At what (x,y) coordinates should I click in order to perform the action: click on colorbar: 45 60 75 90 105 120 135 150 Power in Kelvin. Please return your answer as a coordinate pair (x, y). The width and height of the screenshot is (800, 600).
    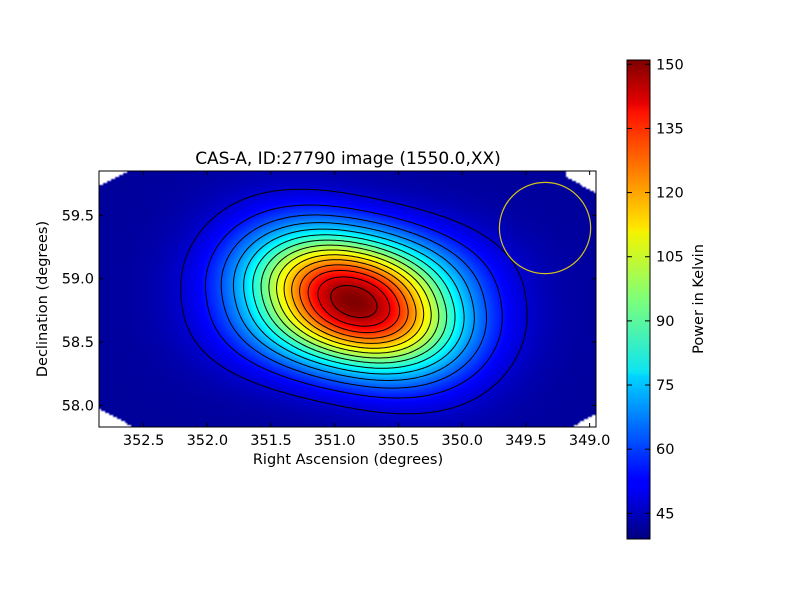
    Looking at the image, I should click on (666, 298).